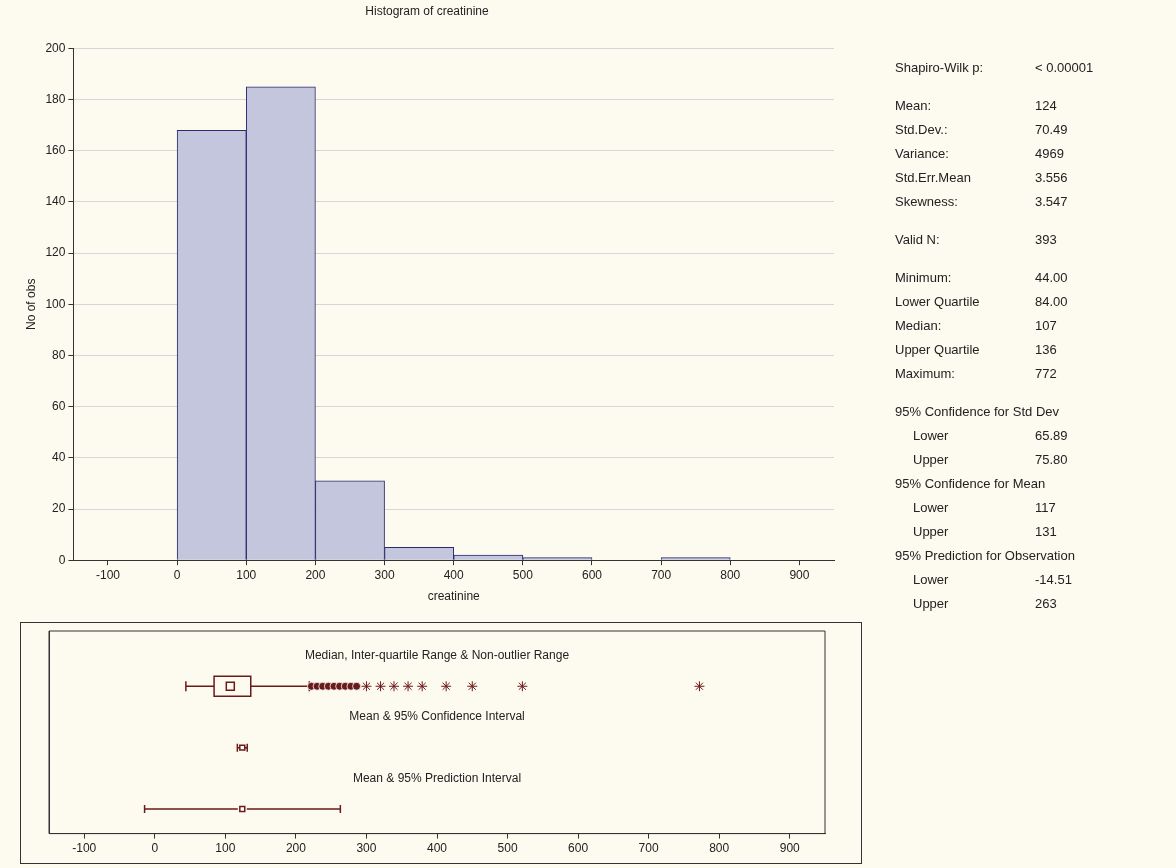 This screenshot has width=1176, height=868. I want to click on text: 107, so click(1046, 325).